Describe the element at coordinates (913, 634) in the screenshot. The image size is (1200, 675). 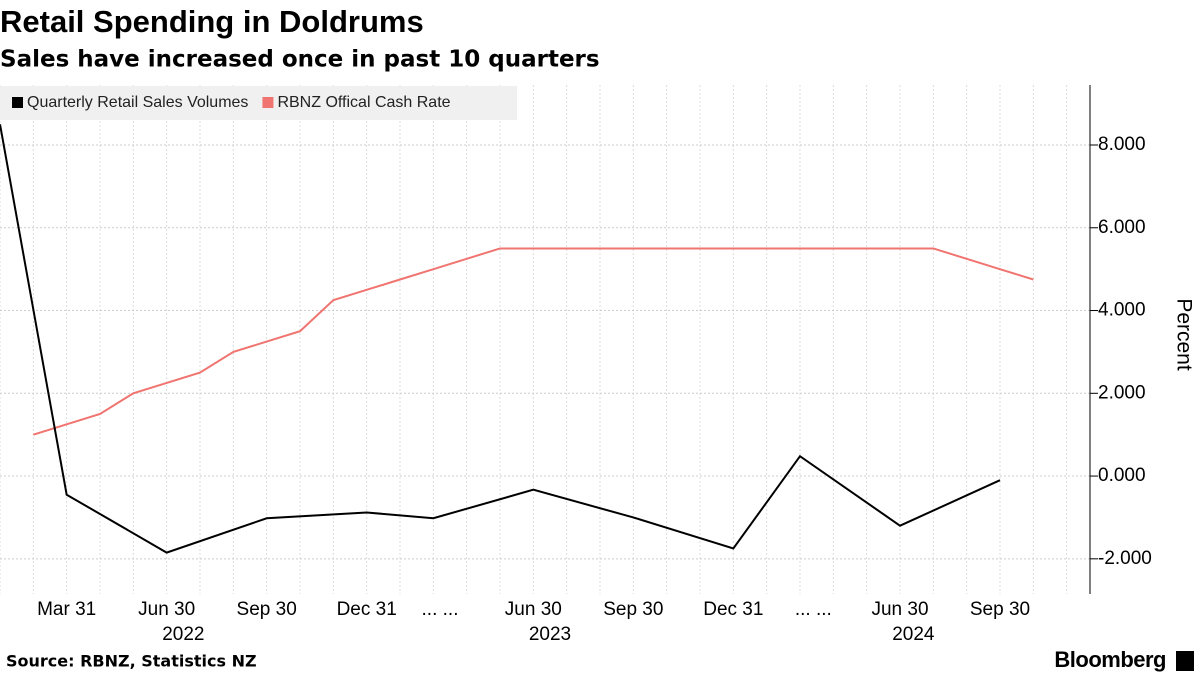
I see `year-label: 2024` at that location.